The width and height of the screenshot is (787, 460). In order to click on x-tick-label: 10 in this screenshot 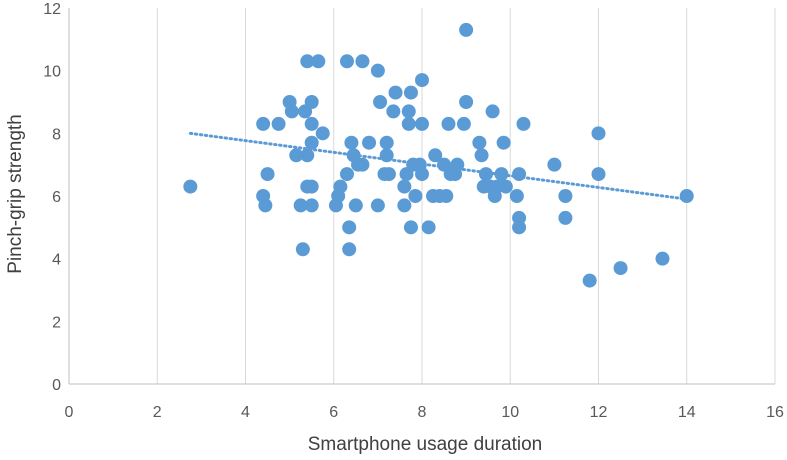, I will do `click(510, 412)`.